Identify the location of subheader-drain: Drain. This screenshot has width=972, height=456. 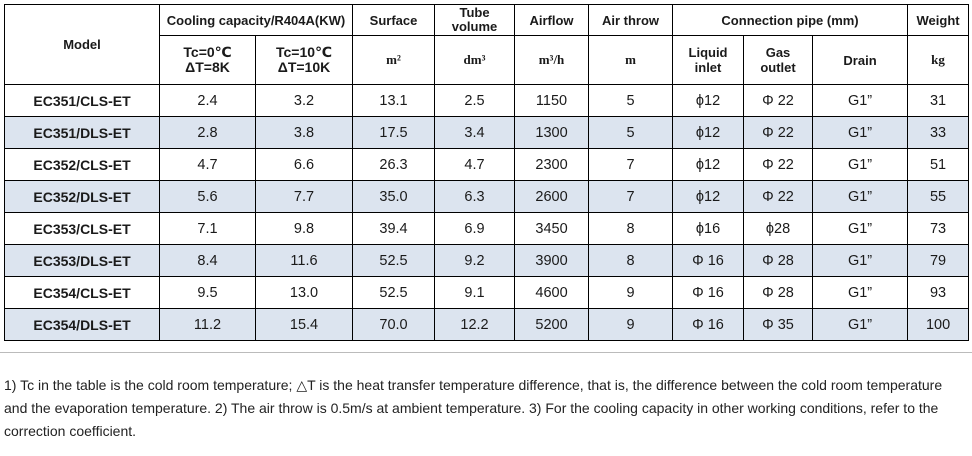
(860, 60).